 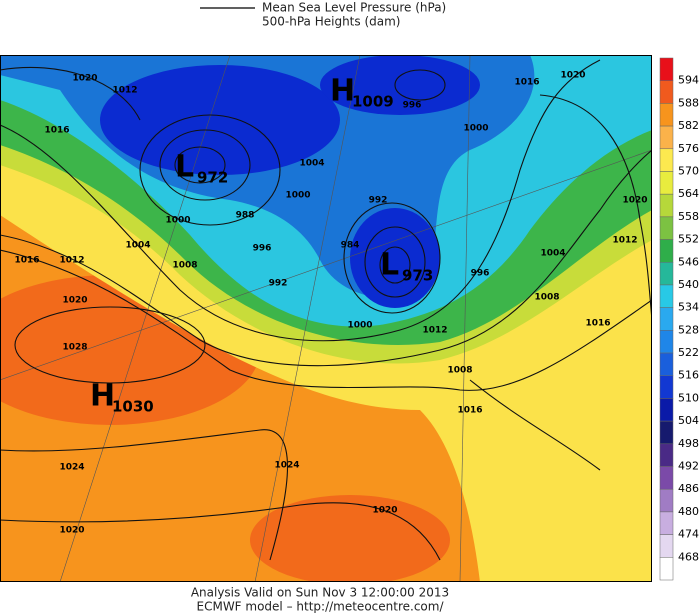 I want to click on colorbar-label: 492, so click(x=688, y=466).